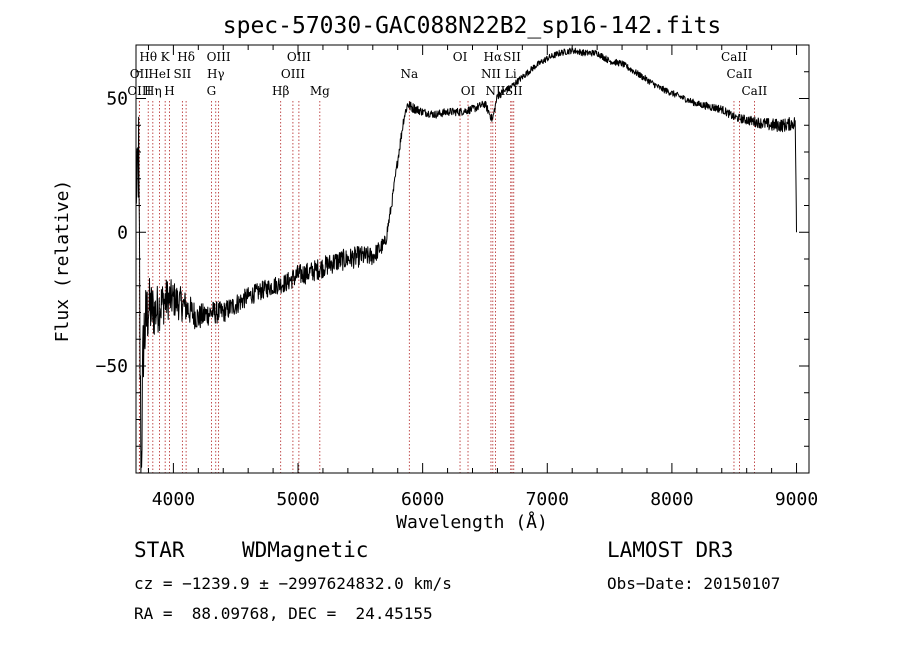 This screenshot has width=900, height=649. I want to click on x-tick-label-8000: 8000, so click(671, 499).